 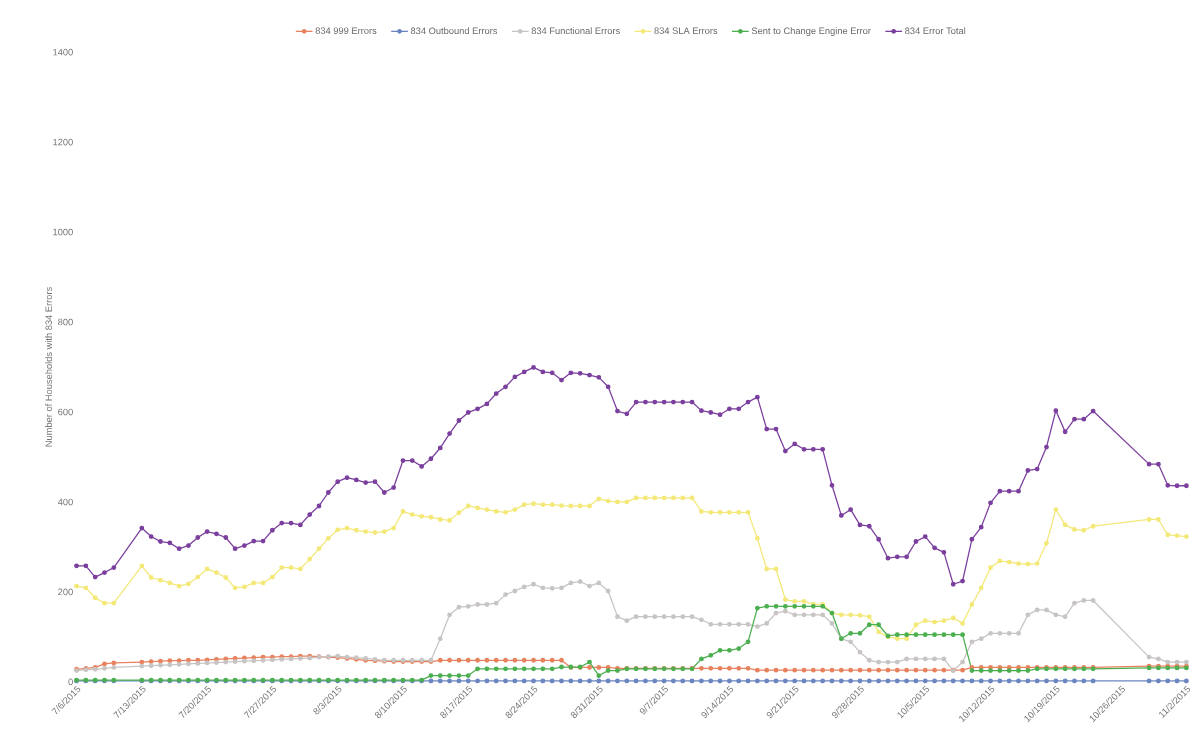 What do you see at coordinates (63, 232) in the screenshot?
I see `y-tick-label: 1000` at bounding box center [63, 232].